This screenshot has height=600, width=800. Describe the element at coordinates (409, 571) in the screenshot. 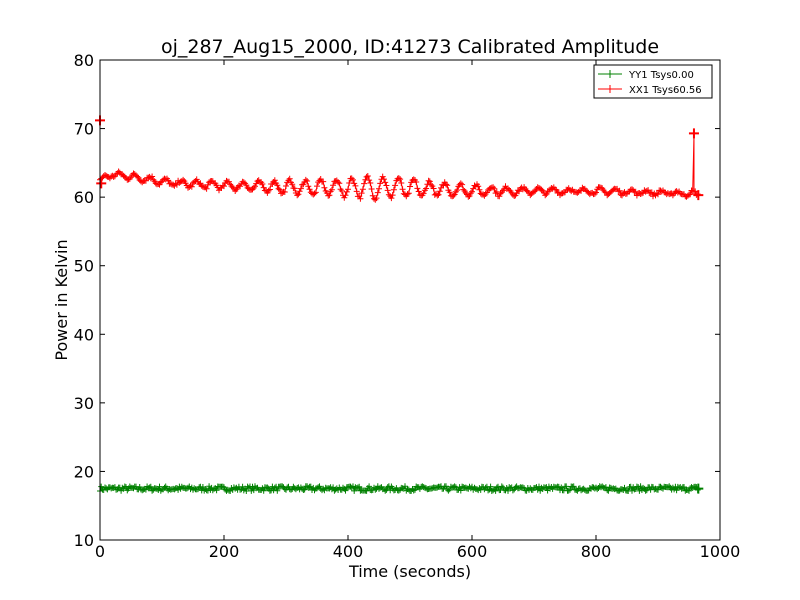

I see `x-axis-label: Time (seconds)` at that location.